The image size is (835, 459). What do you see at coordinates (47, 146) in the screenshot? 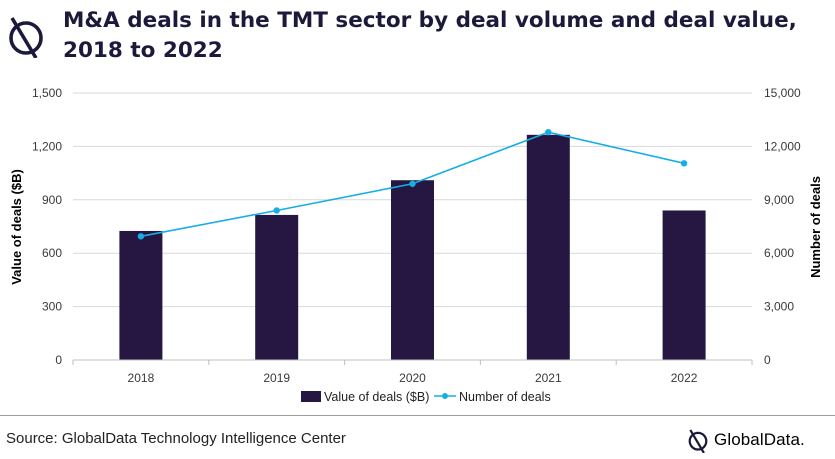
I see `y-tick-label: 1,200` at bounding box center [47, 146].